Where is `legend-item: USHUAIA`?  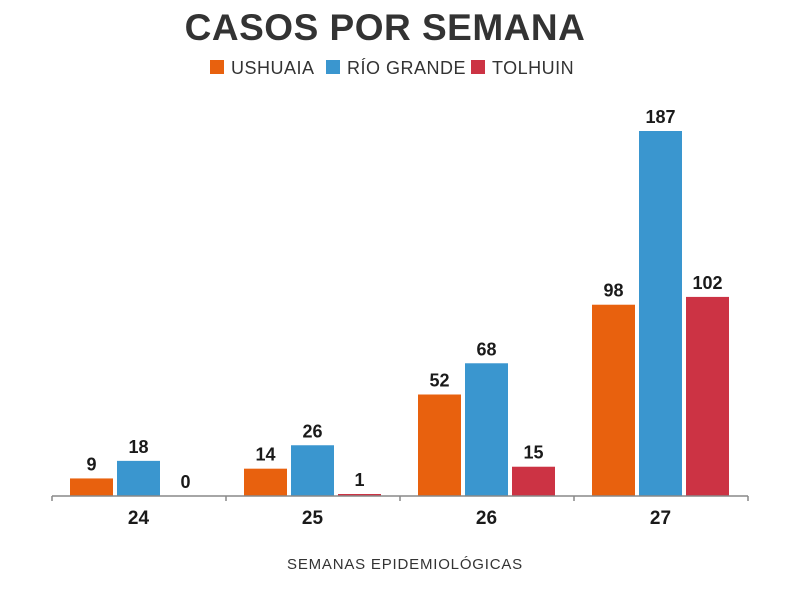
legend-item: USHUAIA is located at coordinates (262, 68).